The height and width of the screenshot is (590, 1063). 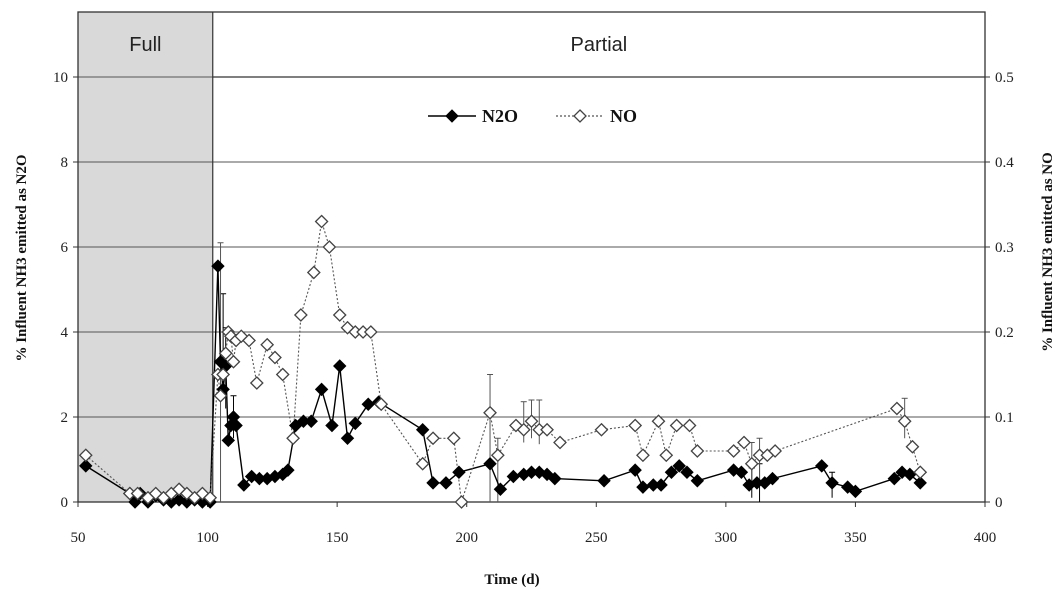 What do you see at coordinates (500, 116) in the screenshot?
I see `legend-n2o-label: N2O` at bounding box center [500, 116].